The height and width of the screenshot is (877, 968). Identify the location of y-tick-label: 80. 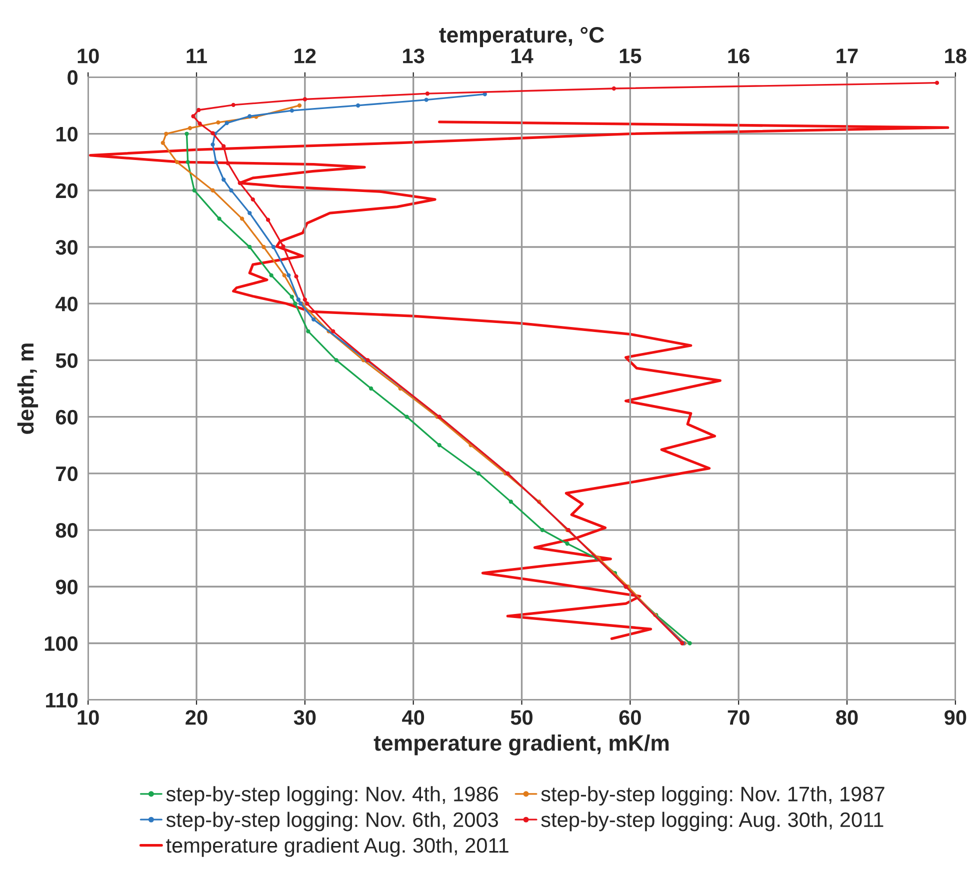
(67, 530).